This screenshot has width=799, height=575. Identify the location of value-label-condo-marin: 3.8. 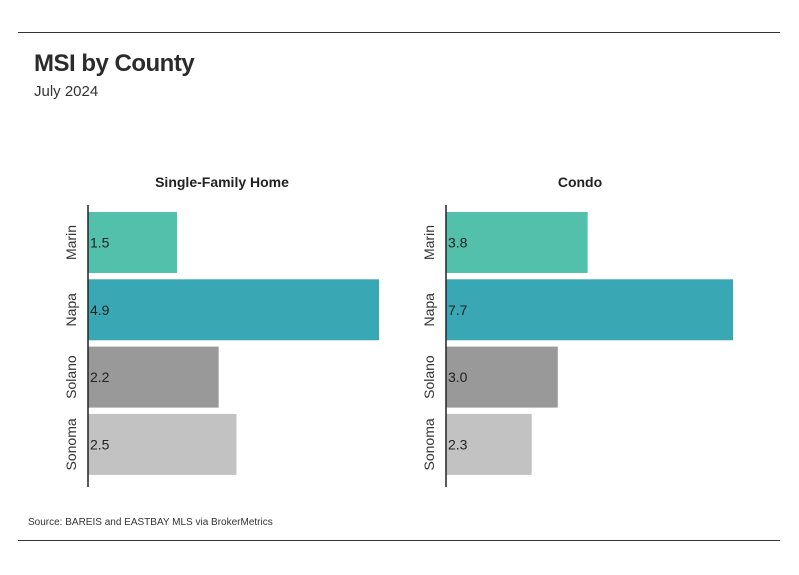
(458, 243).